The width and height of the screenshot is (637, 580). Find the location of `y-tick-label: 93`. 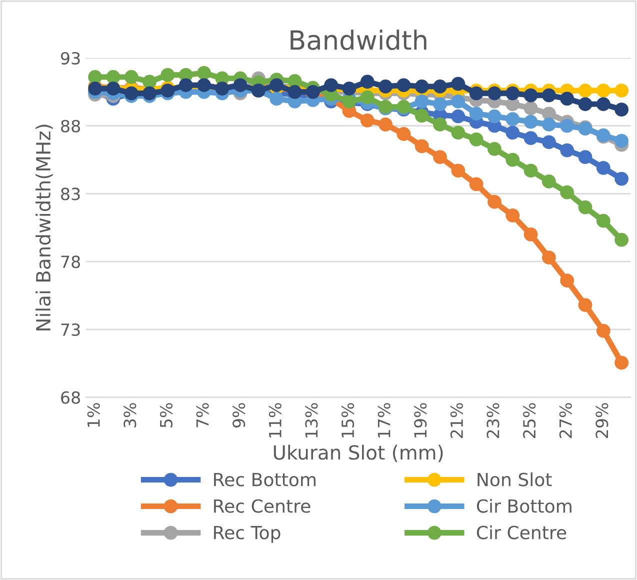

y-tick-label: 93 is located at coordinates (70, 58).